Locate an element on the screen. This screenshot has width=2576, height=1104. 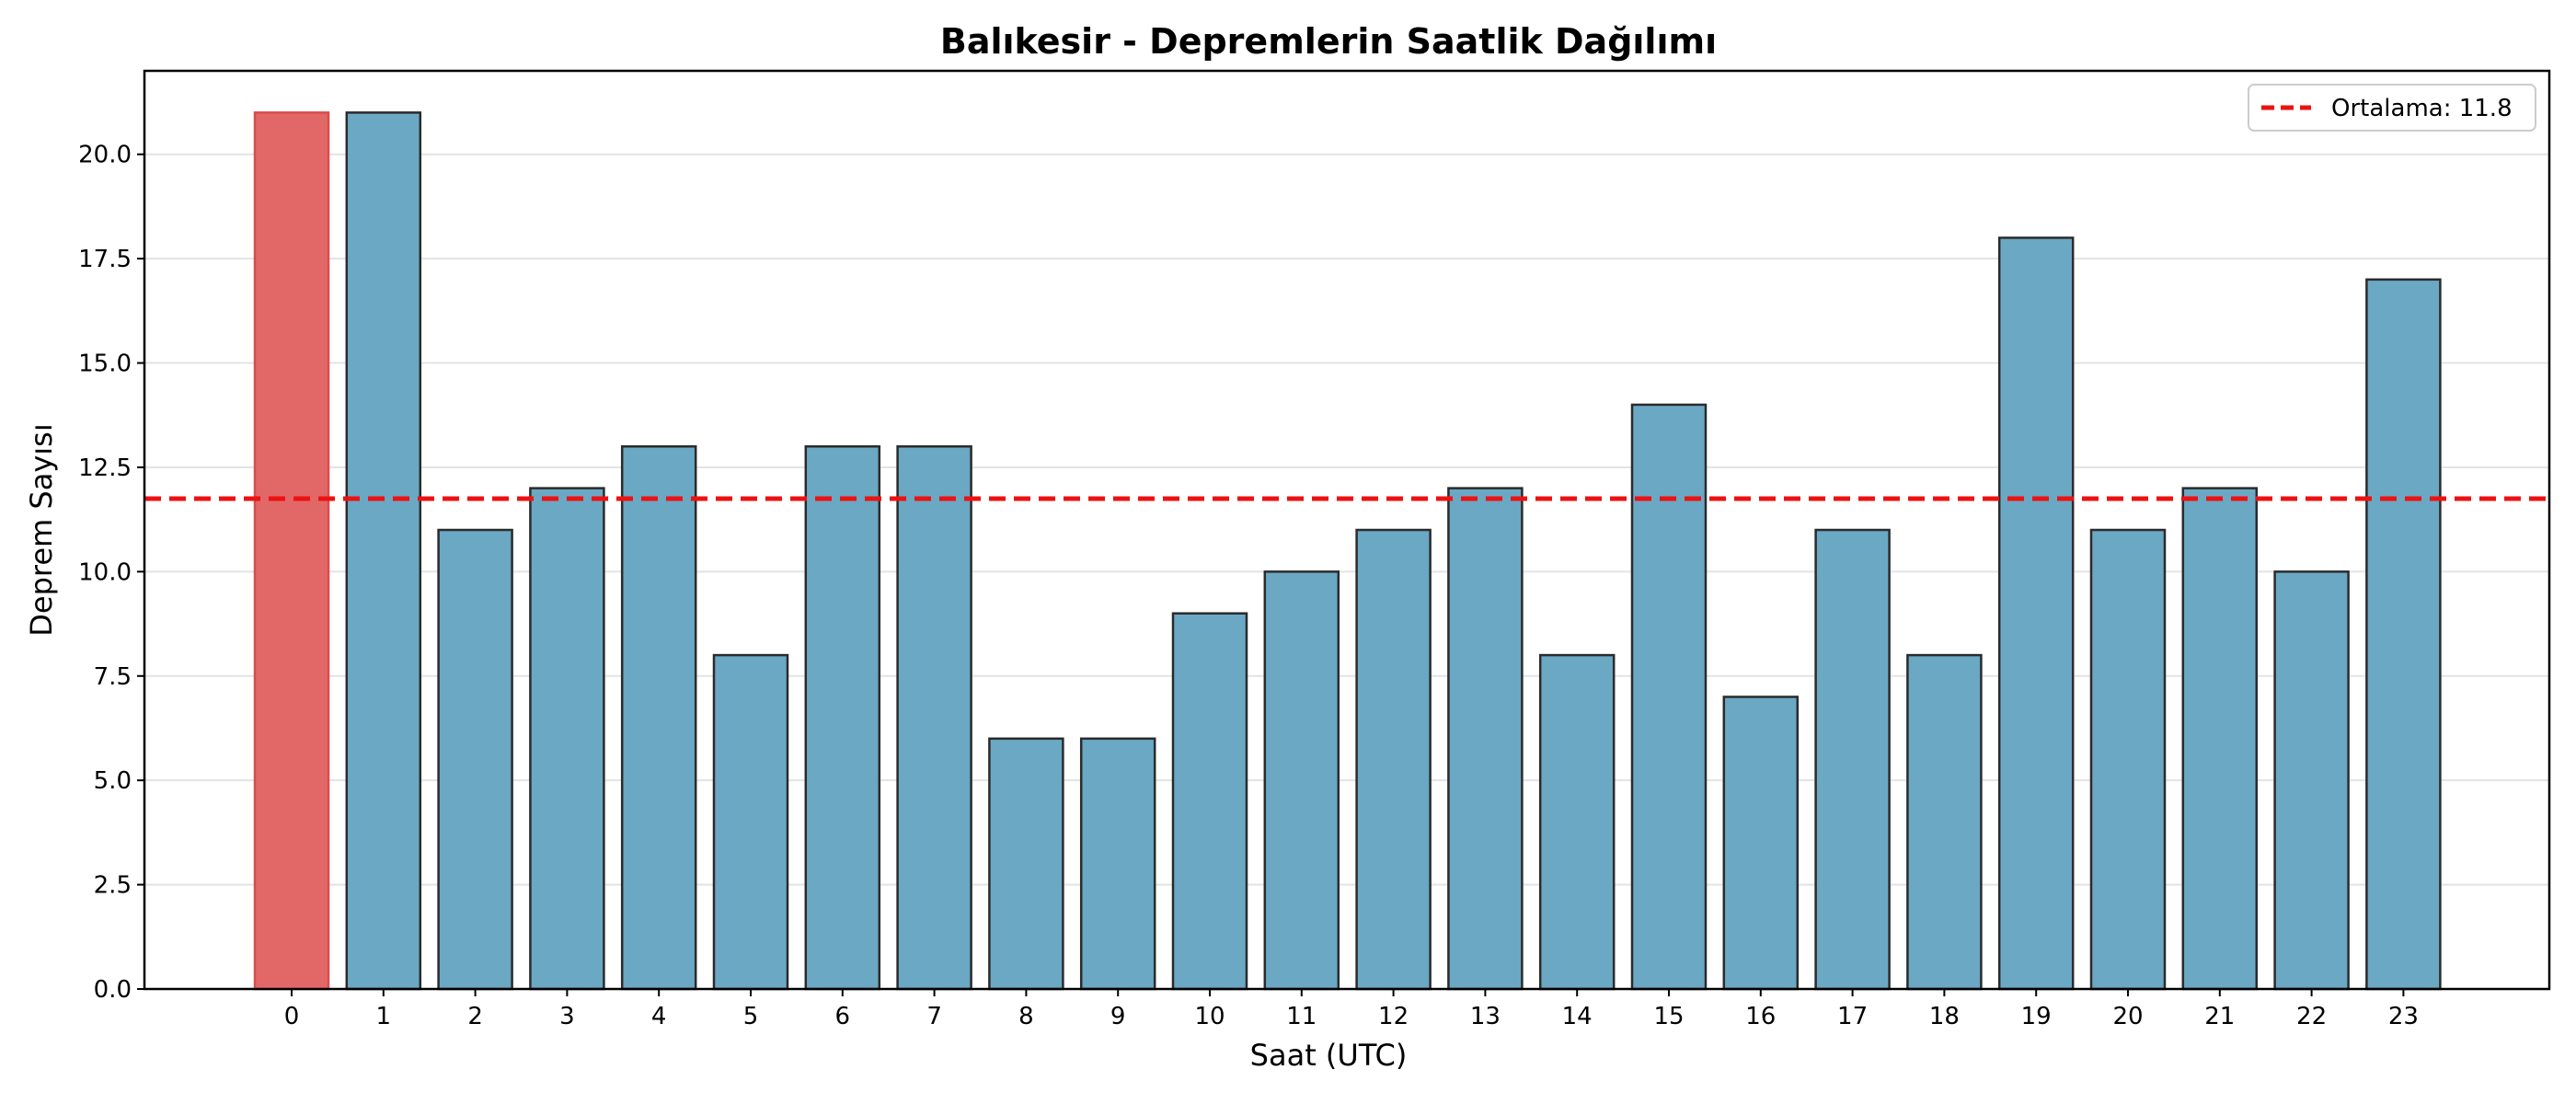
x-tick-labels: 0 1 2 3 4 5 6 7 8 9 10 11 12 13 14 15 16 17 18 19 20 21 22 23 is located at coordinates (1351, 1009).